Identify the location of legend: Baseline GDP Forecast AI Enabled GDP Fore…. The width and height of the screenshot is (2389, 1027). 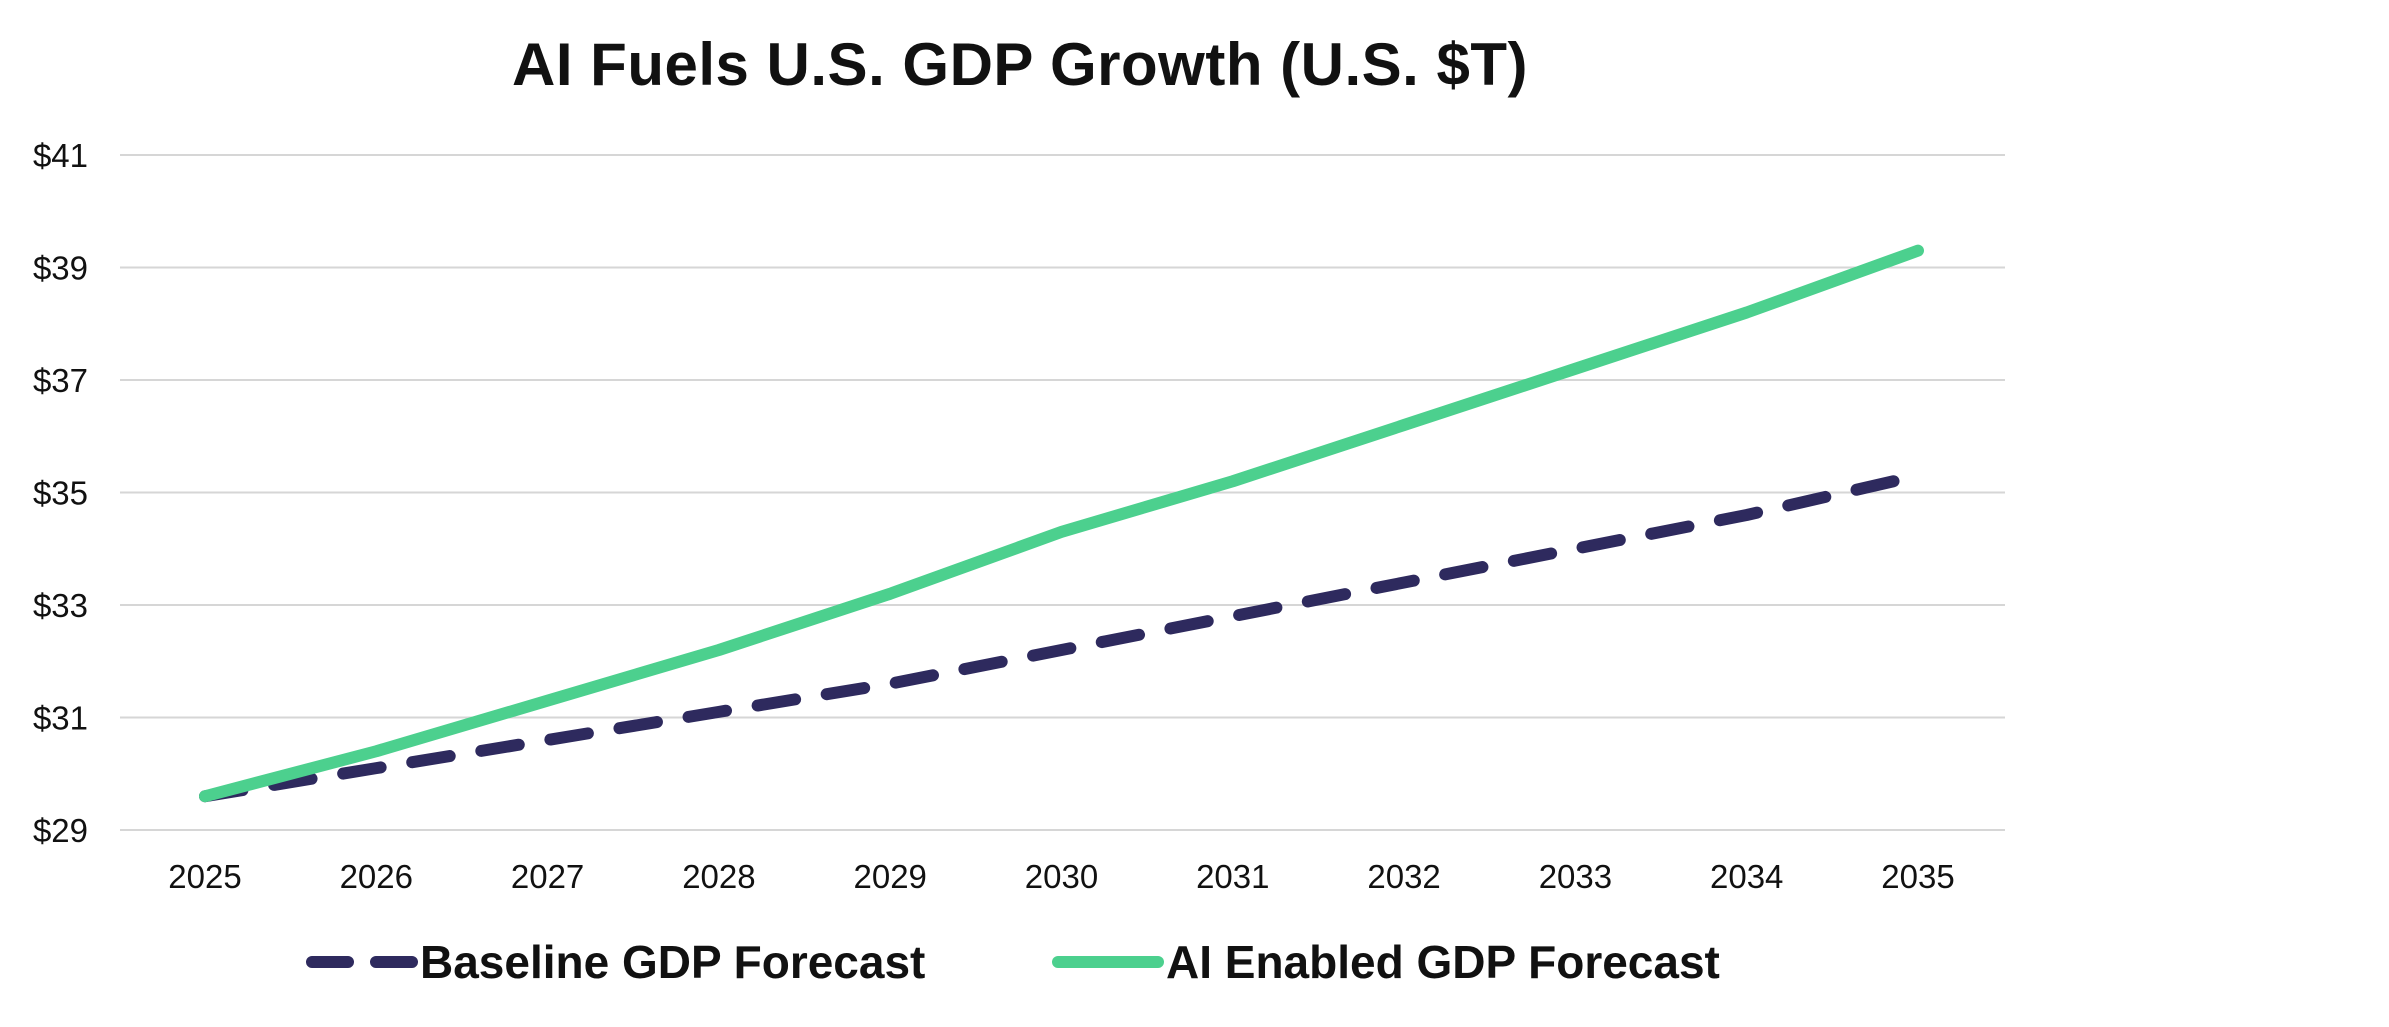
(1013, 962).